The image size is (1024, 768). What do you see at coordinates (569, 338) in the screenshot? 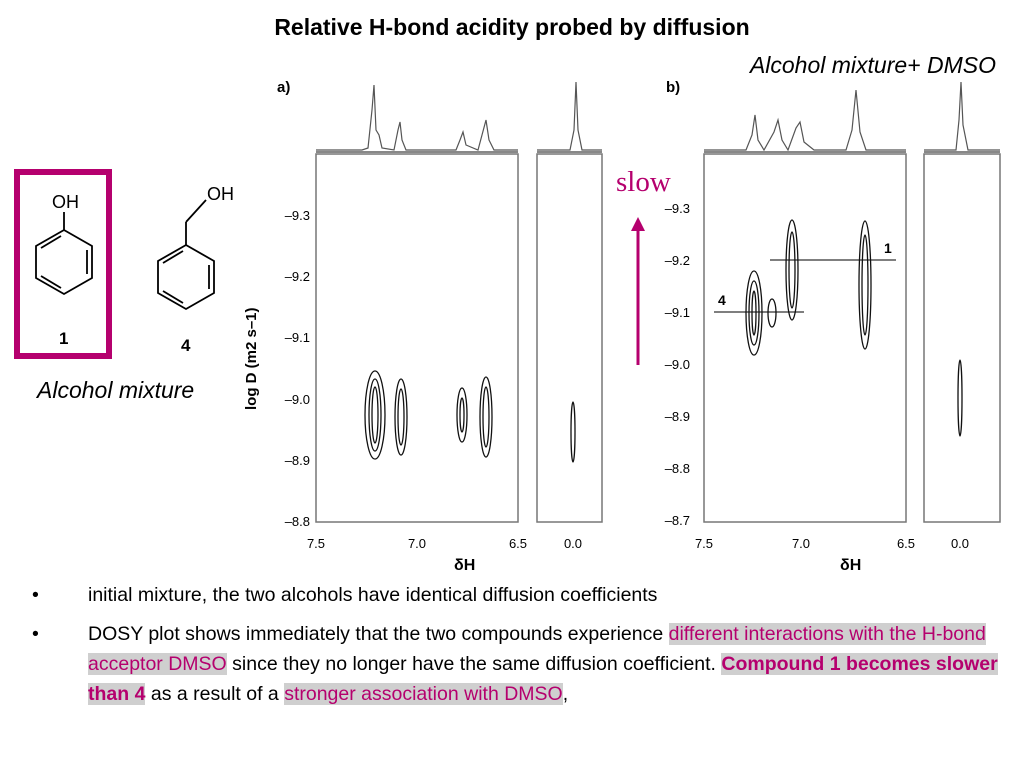
I see `panel-a-side-frame` at bounding box center [569, 338].